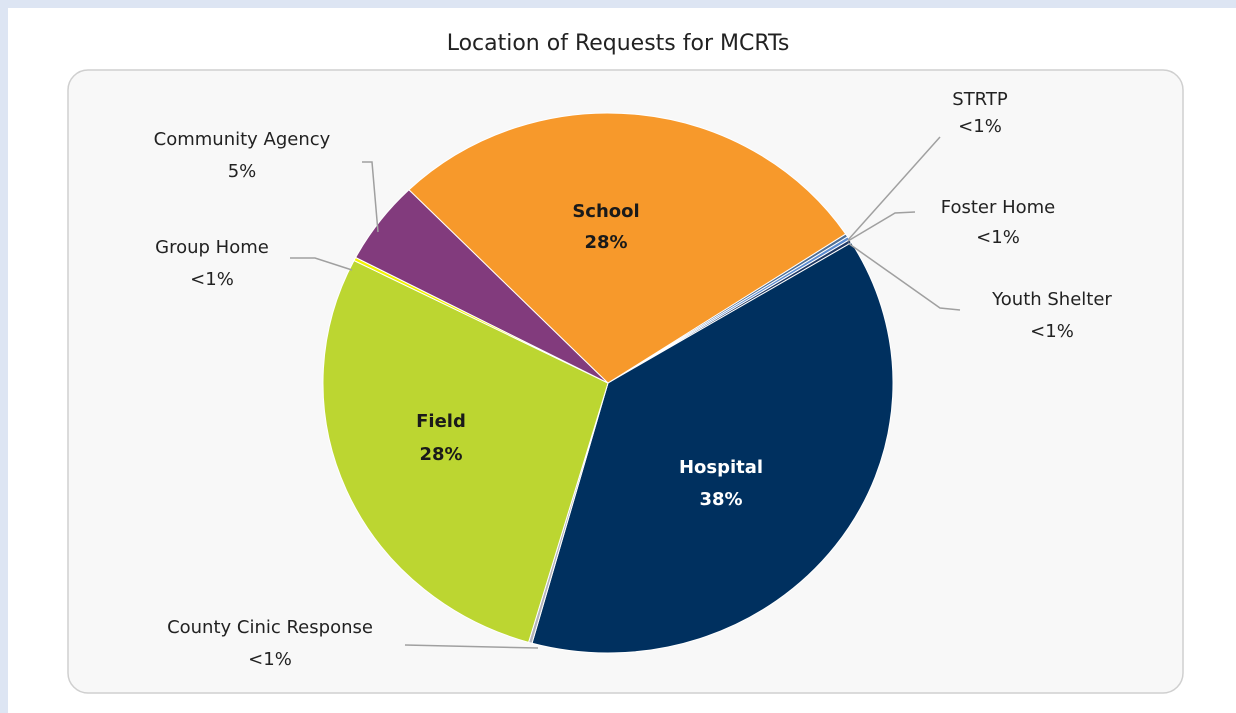  Describe the element at coordinates (242, 139) in the screenshot. I see `slice-label: Community Agency` at that location.